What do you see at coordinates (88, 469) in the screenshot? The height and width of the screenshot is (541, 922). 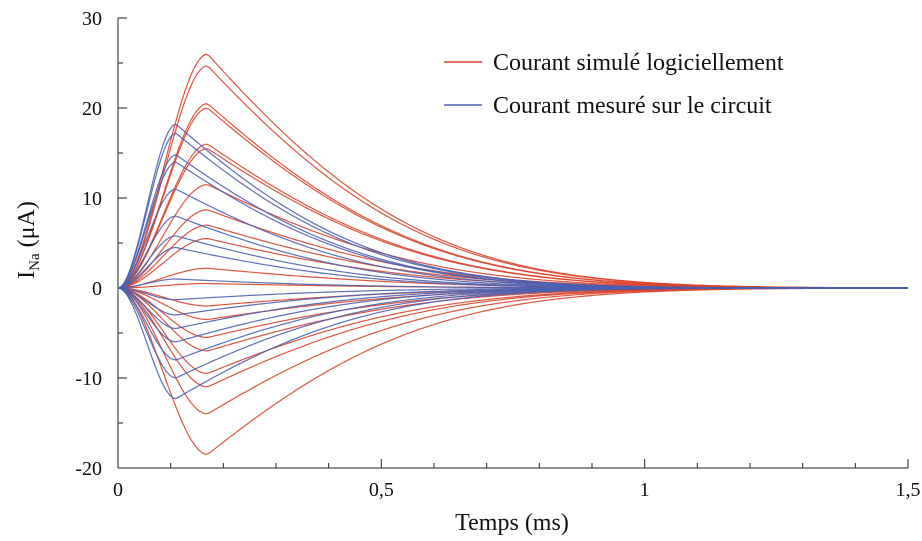 I see `y-tick-label: -20` at bounding box center [88, 469].